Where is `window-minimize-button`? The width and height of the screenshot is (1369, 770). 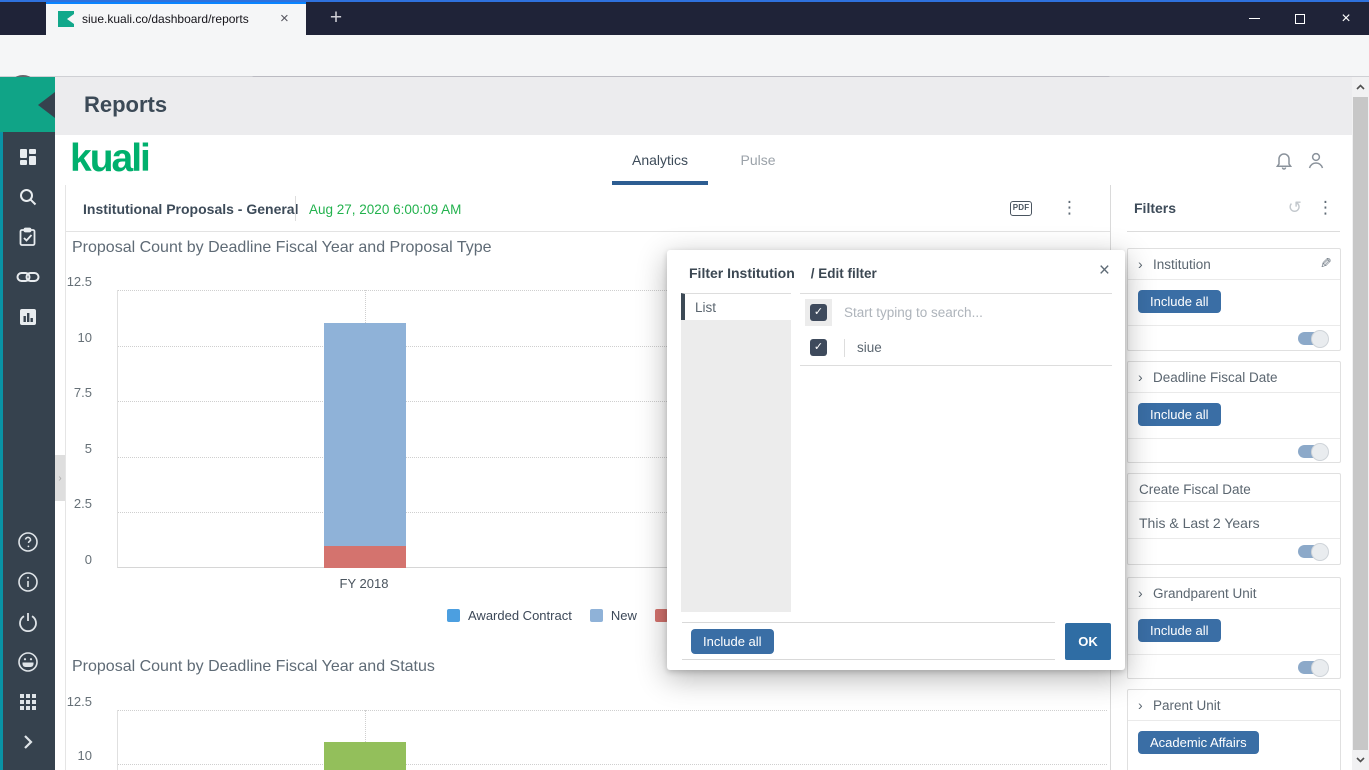 window-minimize-button is located at coordinates (1254, 18).